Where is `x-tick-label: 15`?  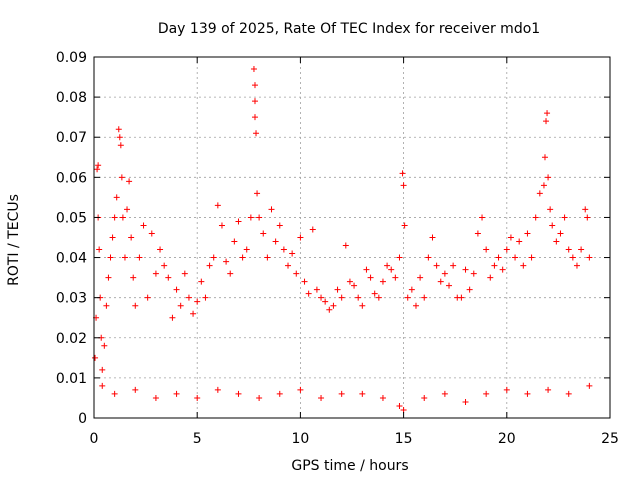
x-tick-label: 15 is located at coordinates (404, 439).